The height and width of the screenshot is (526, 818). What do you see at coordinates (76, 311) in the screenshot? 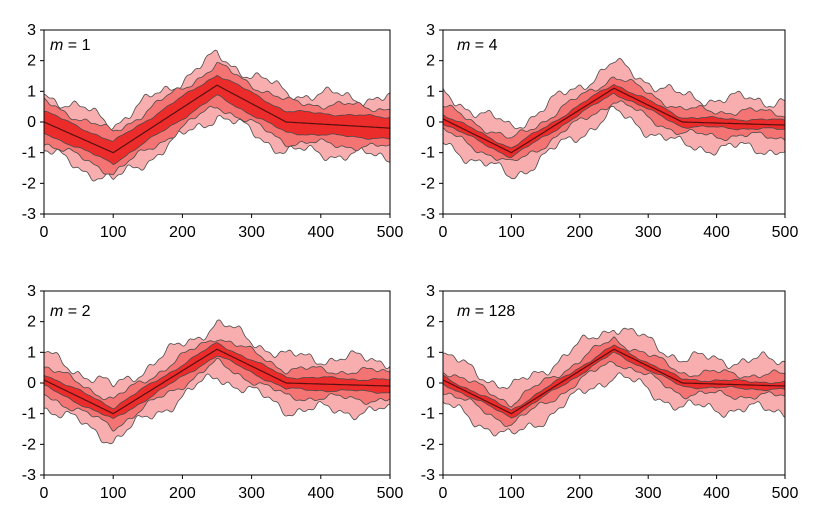
I see `panel-label-value: = 2` at bounding box center [76, 311].